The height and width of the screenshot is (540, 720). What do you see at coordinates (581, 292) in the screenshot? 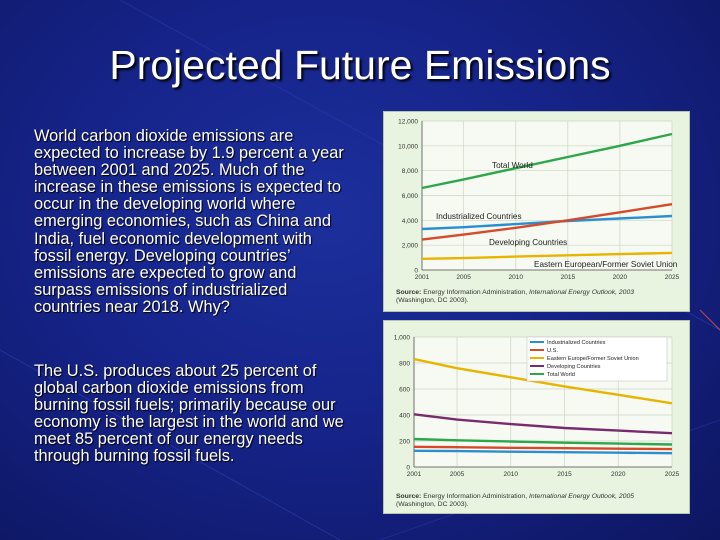
I see `source-publication: International Energy Outlook, 2003` at bounding box center [581, 292].